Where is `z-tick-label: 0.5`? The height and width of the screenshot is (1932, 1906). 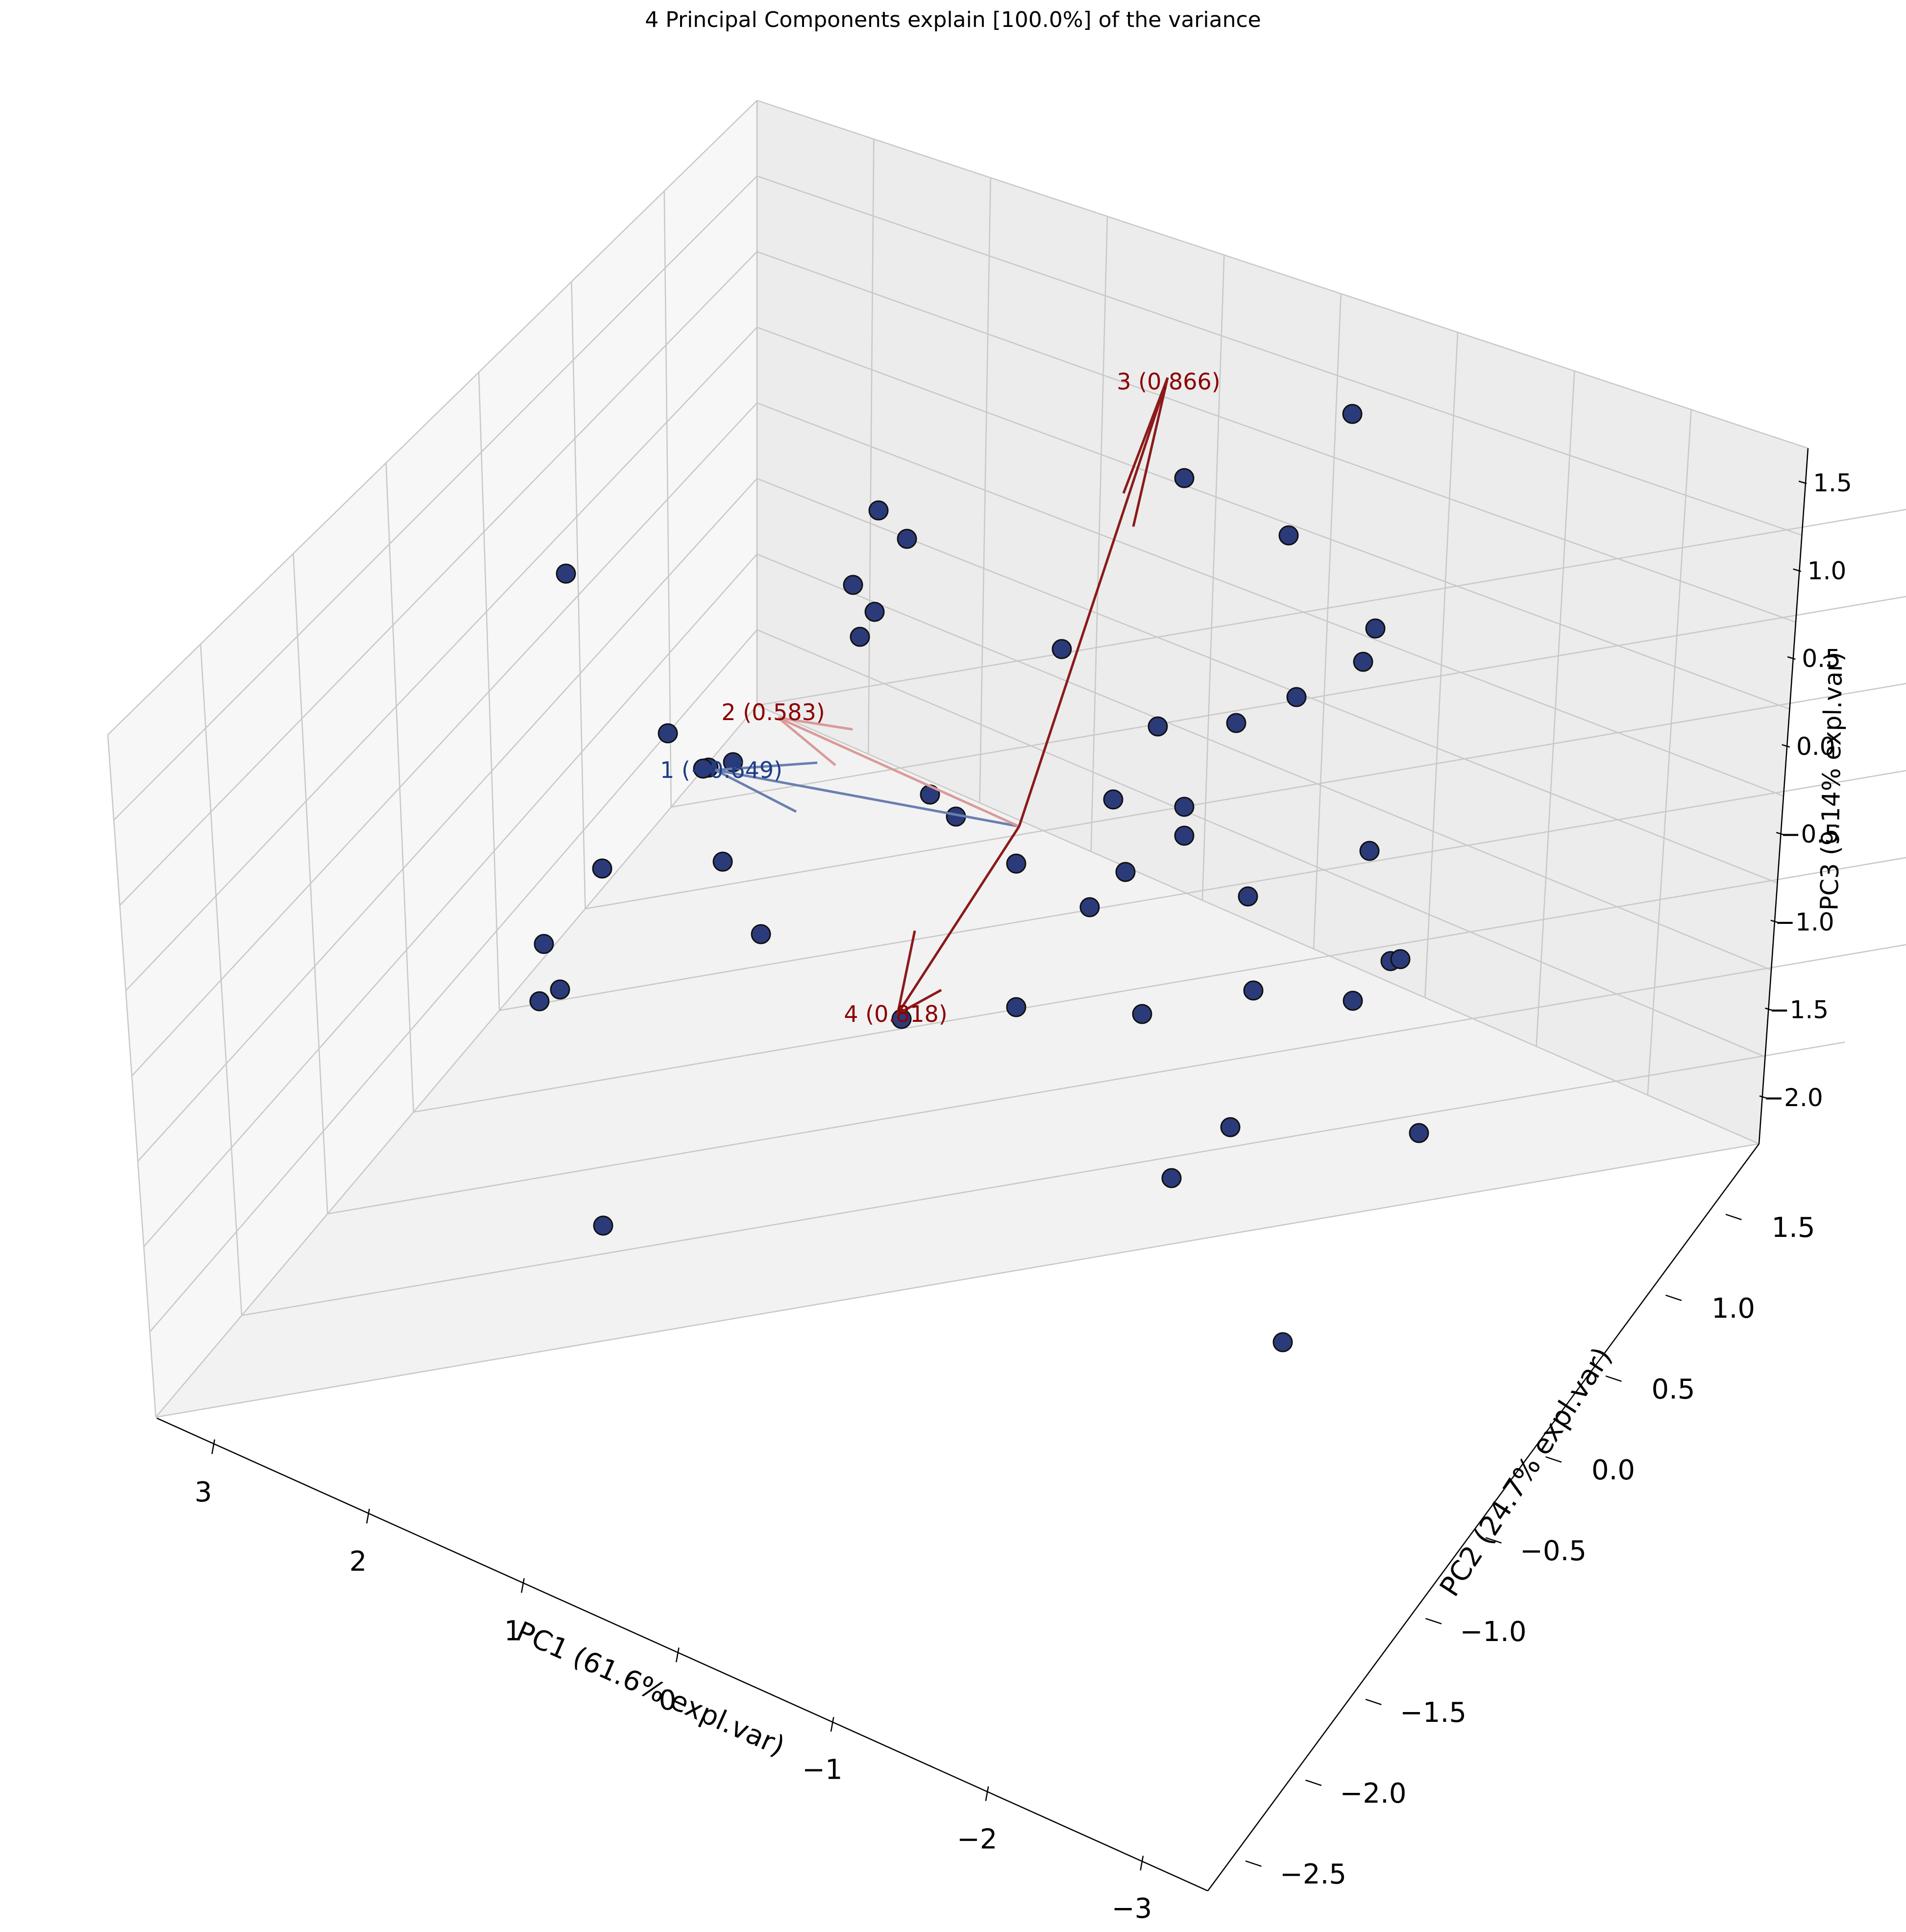 z-tick-label: 0.5 is located at coordinates (1821, 659).